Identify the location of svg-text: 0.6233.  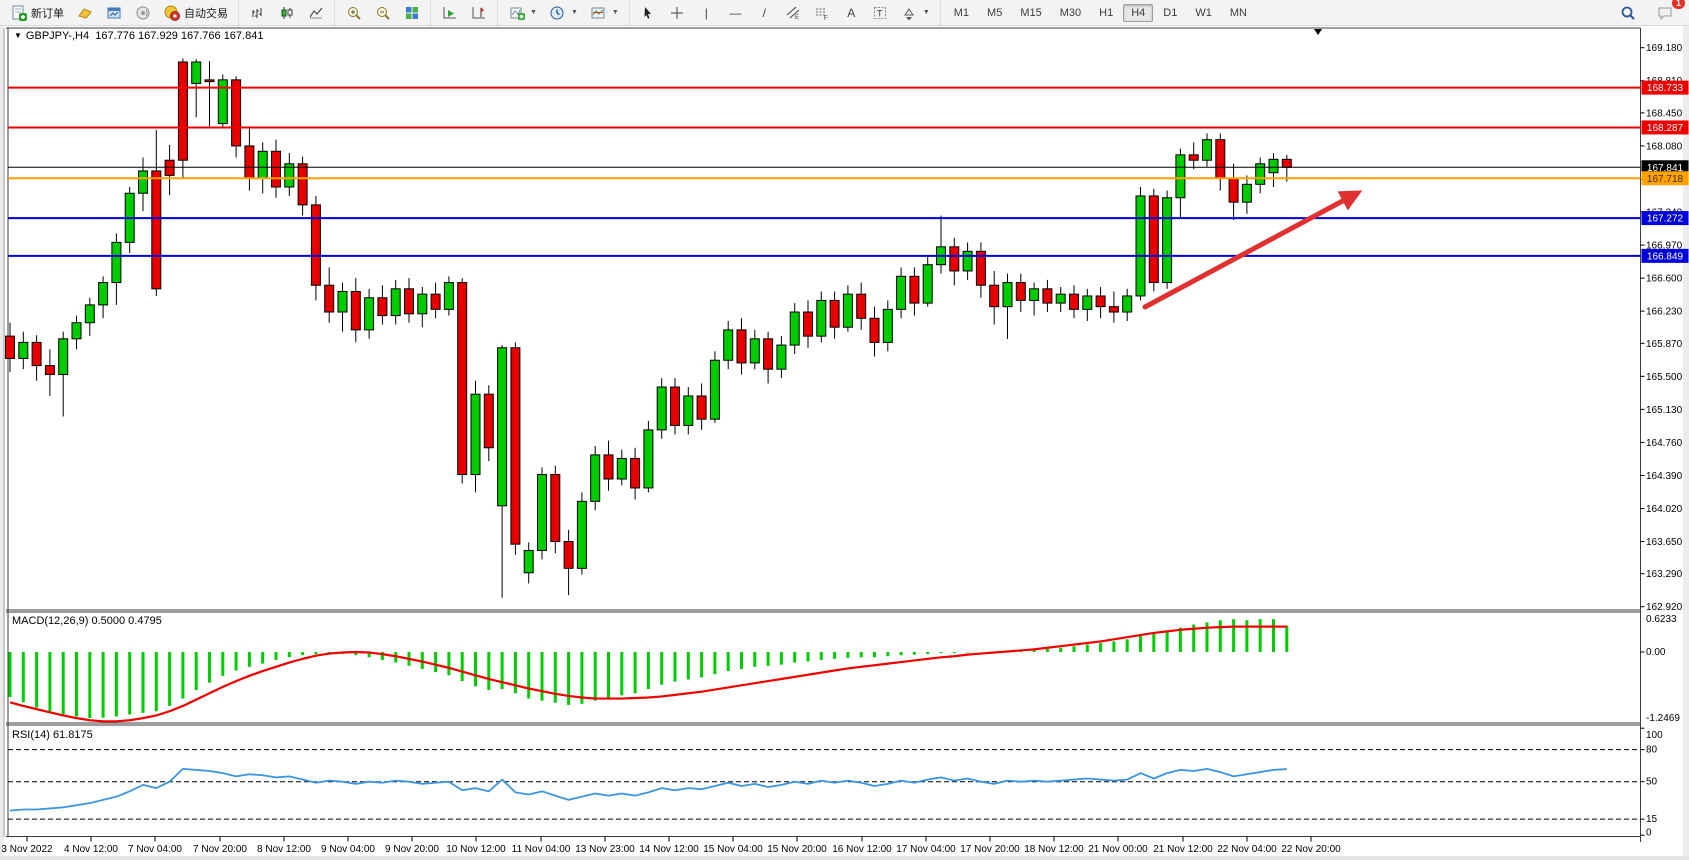
(1661, 619).